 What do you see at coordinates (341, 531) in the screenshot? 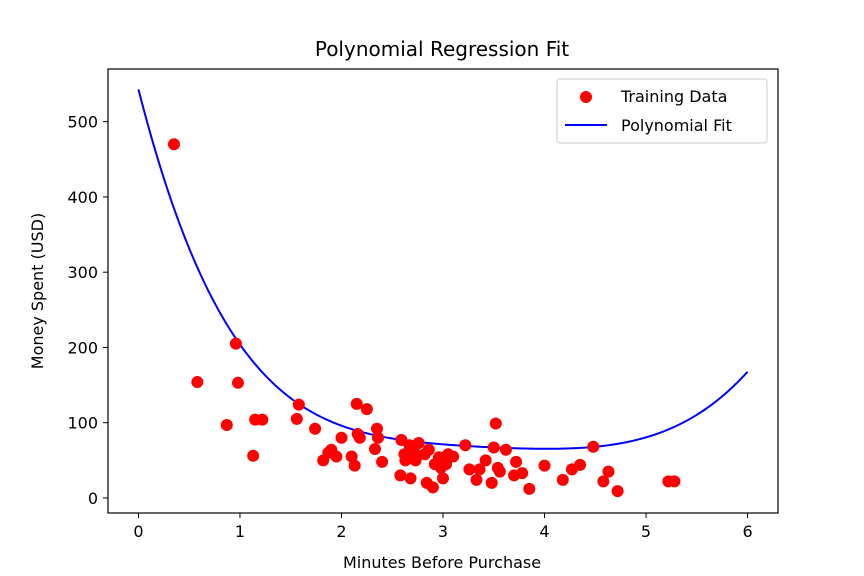
I see `x-tick-label: 2` at bounding box center [341, 531].